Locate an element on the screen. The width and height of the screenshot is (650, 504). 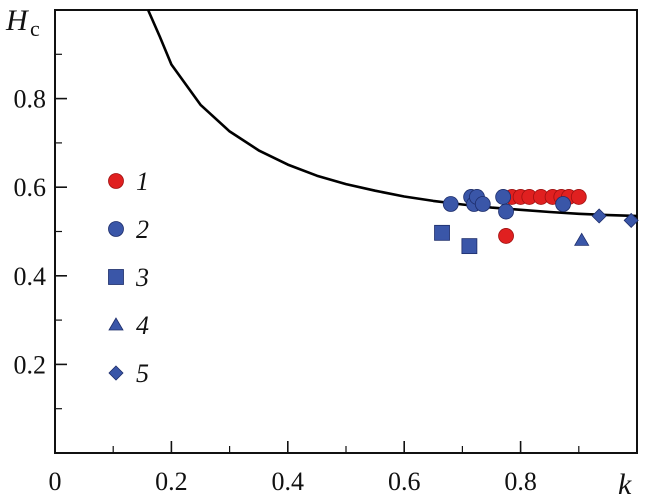
legend: 1 2 3 4 5 is located at coordinates (128, 277).